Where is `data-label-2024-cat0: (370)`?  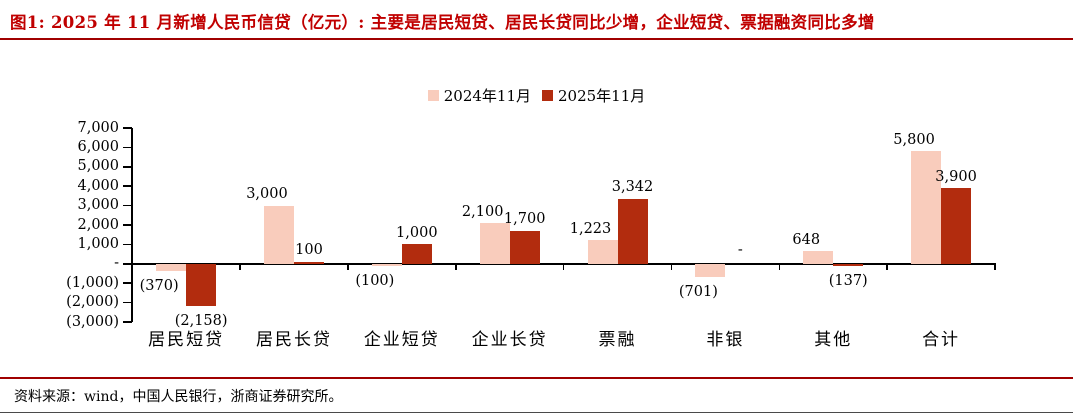
data-label-2024-cat0: (370) is located at coordinates (159, 285).